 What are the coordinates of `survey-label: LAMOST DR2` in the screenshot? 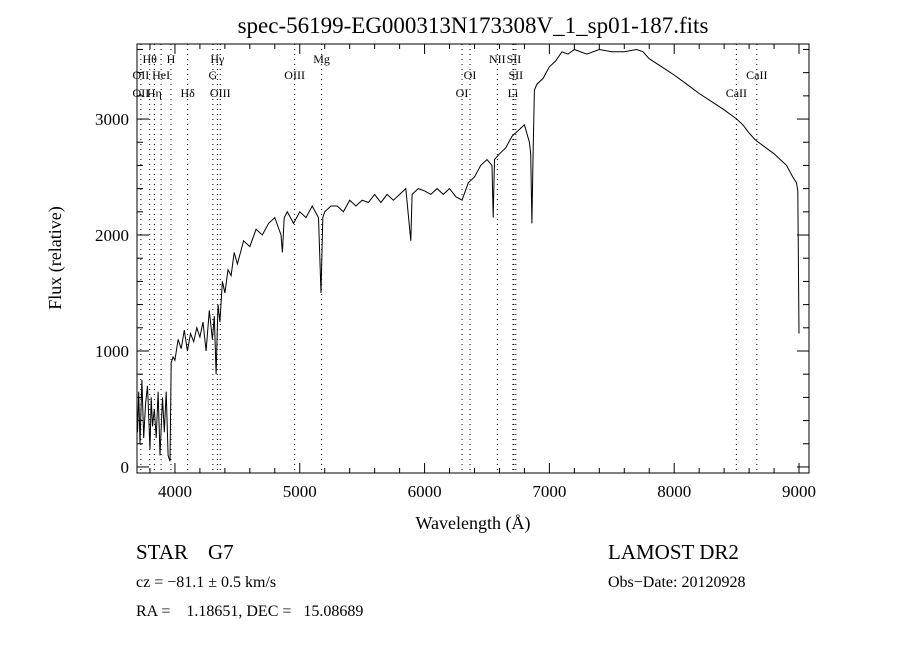 It's located at (673, 552).